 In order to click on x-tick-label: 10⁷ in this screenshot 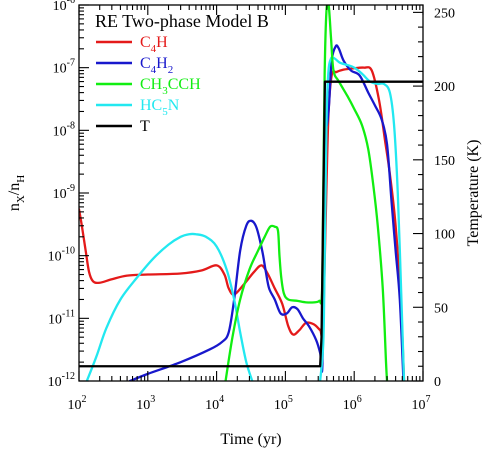, I will do `click(421, 403)`.